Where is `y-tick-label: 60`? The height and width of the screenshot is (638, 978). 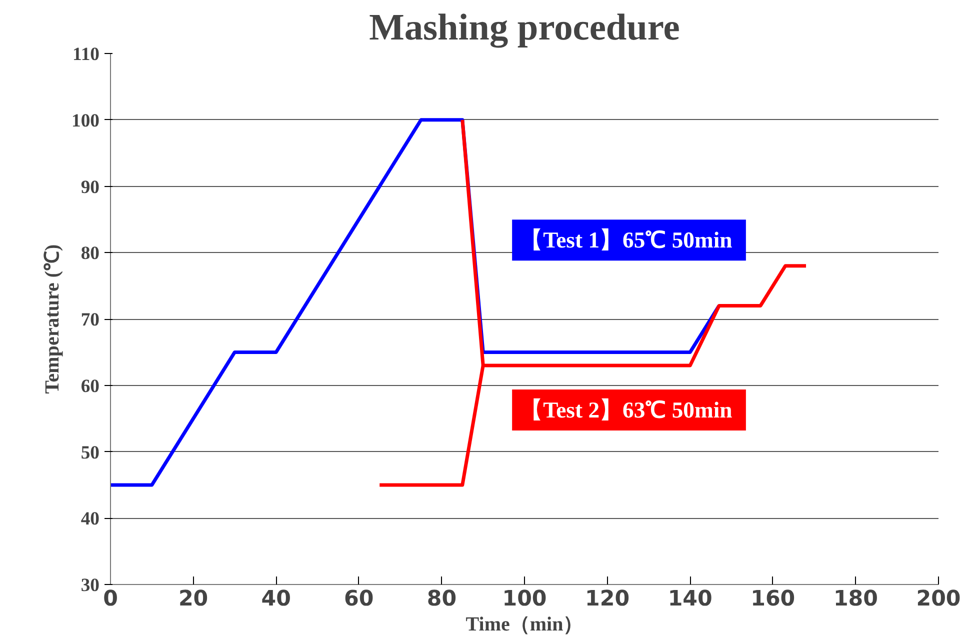
y-tick-label: 60 is located at coordinates (90, 386).